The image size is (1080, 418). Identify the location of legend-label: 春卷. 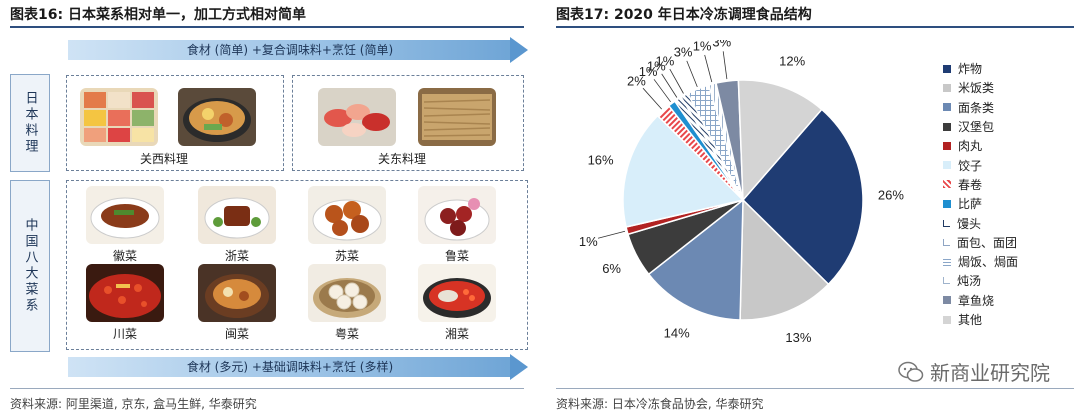
(970, 184).